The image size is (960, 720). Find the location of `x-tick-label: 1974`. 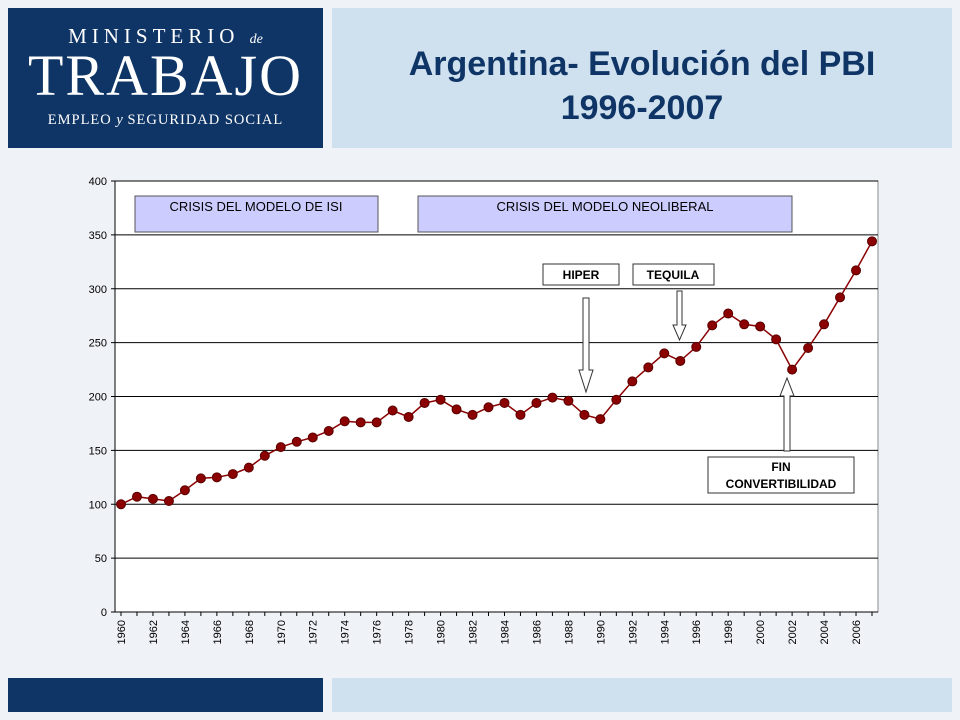

x-tick-label: 1974 is located at coordinates (346, 632).